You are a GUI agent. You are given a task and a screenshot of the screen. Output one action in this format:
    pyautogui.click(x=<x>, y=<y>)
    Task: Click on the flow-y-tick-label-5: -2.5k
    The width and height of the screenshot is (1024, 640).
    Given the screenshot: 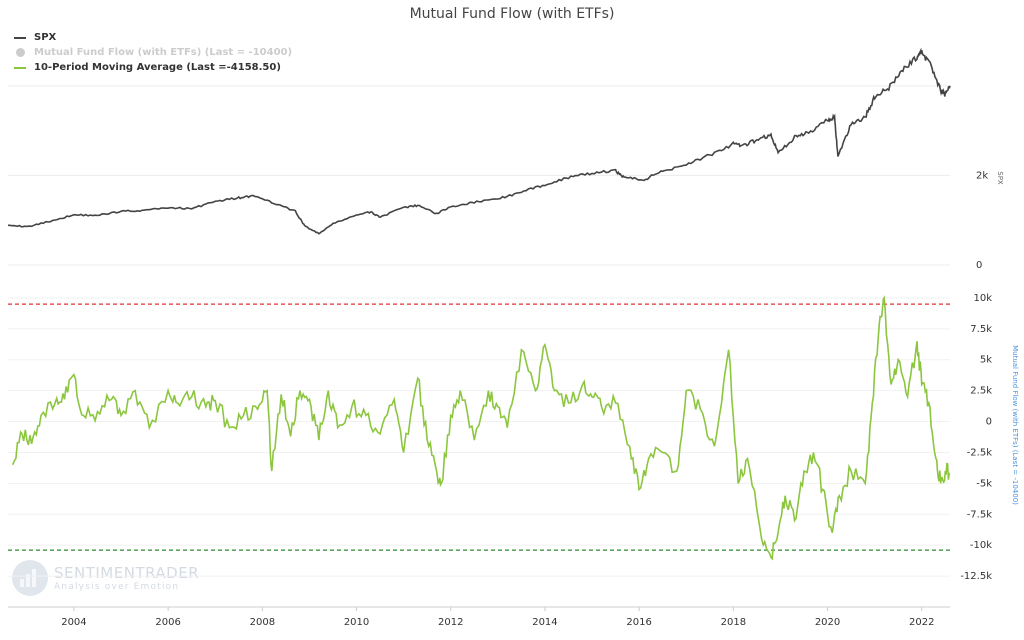 What is the action you would take?
    pyautogui.click(x=980, y=452)
    